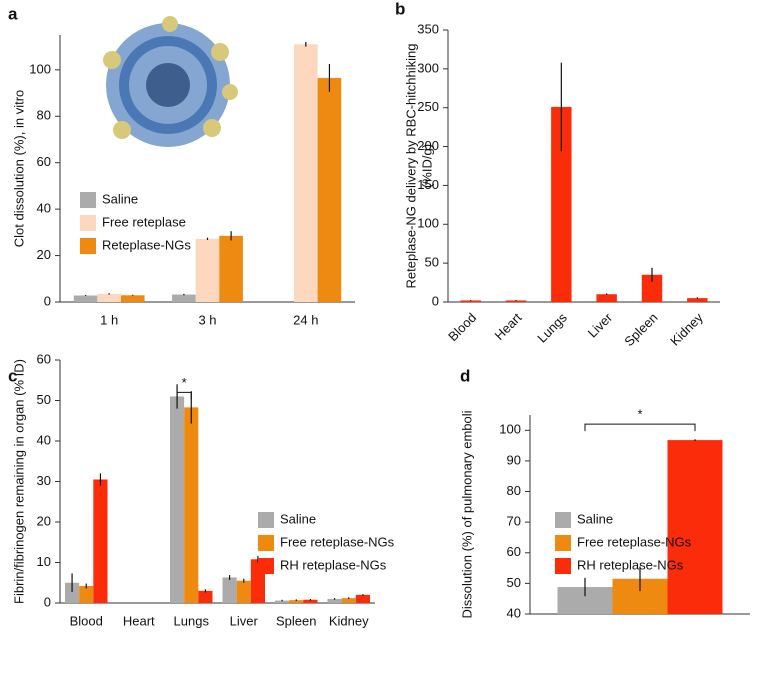  What do you see at coordinates (465, 375) in the screenshot?
I see `panel-label: d` at bounding box center [465, 375].